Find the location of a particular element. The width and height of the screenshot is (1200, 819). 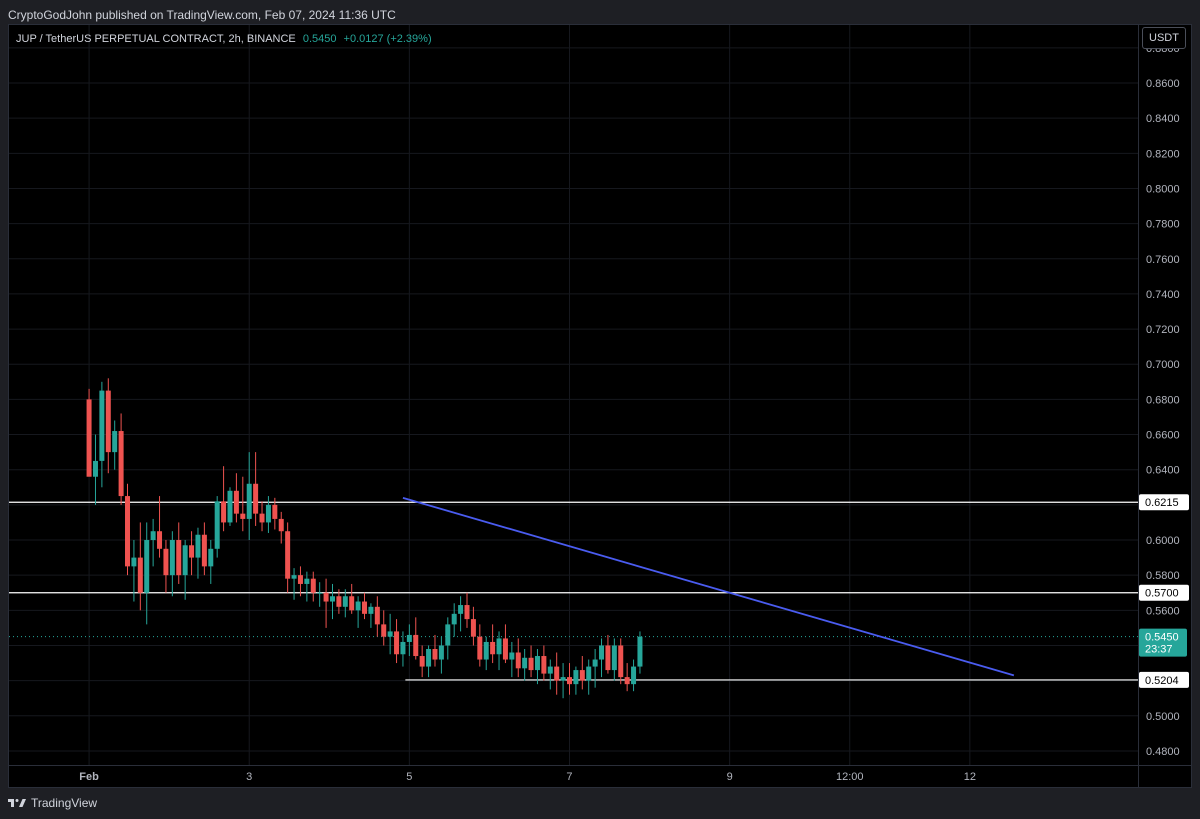

price-tick-label: 0.5600 is located at coordinates (1163, 611).